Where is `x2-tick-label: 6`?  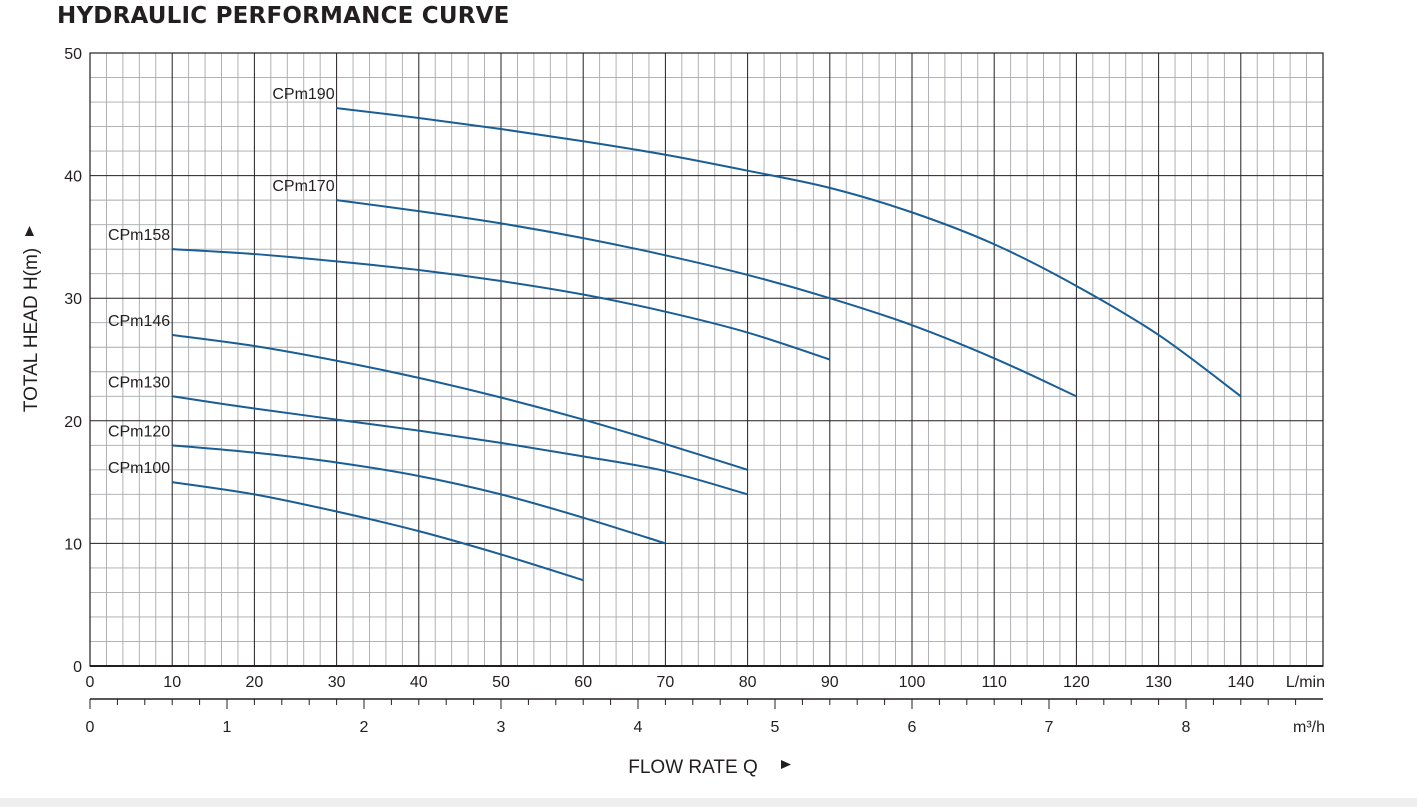
x2-tick-label: 6 is located at coordinates (912, 727).